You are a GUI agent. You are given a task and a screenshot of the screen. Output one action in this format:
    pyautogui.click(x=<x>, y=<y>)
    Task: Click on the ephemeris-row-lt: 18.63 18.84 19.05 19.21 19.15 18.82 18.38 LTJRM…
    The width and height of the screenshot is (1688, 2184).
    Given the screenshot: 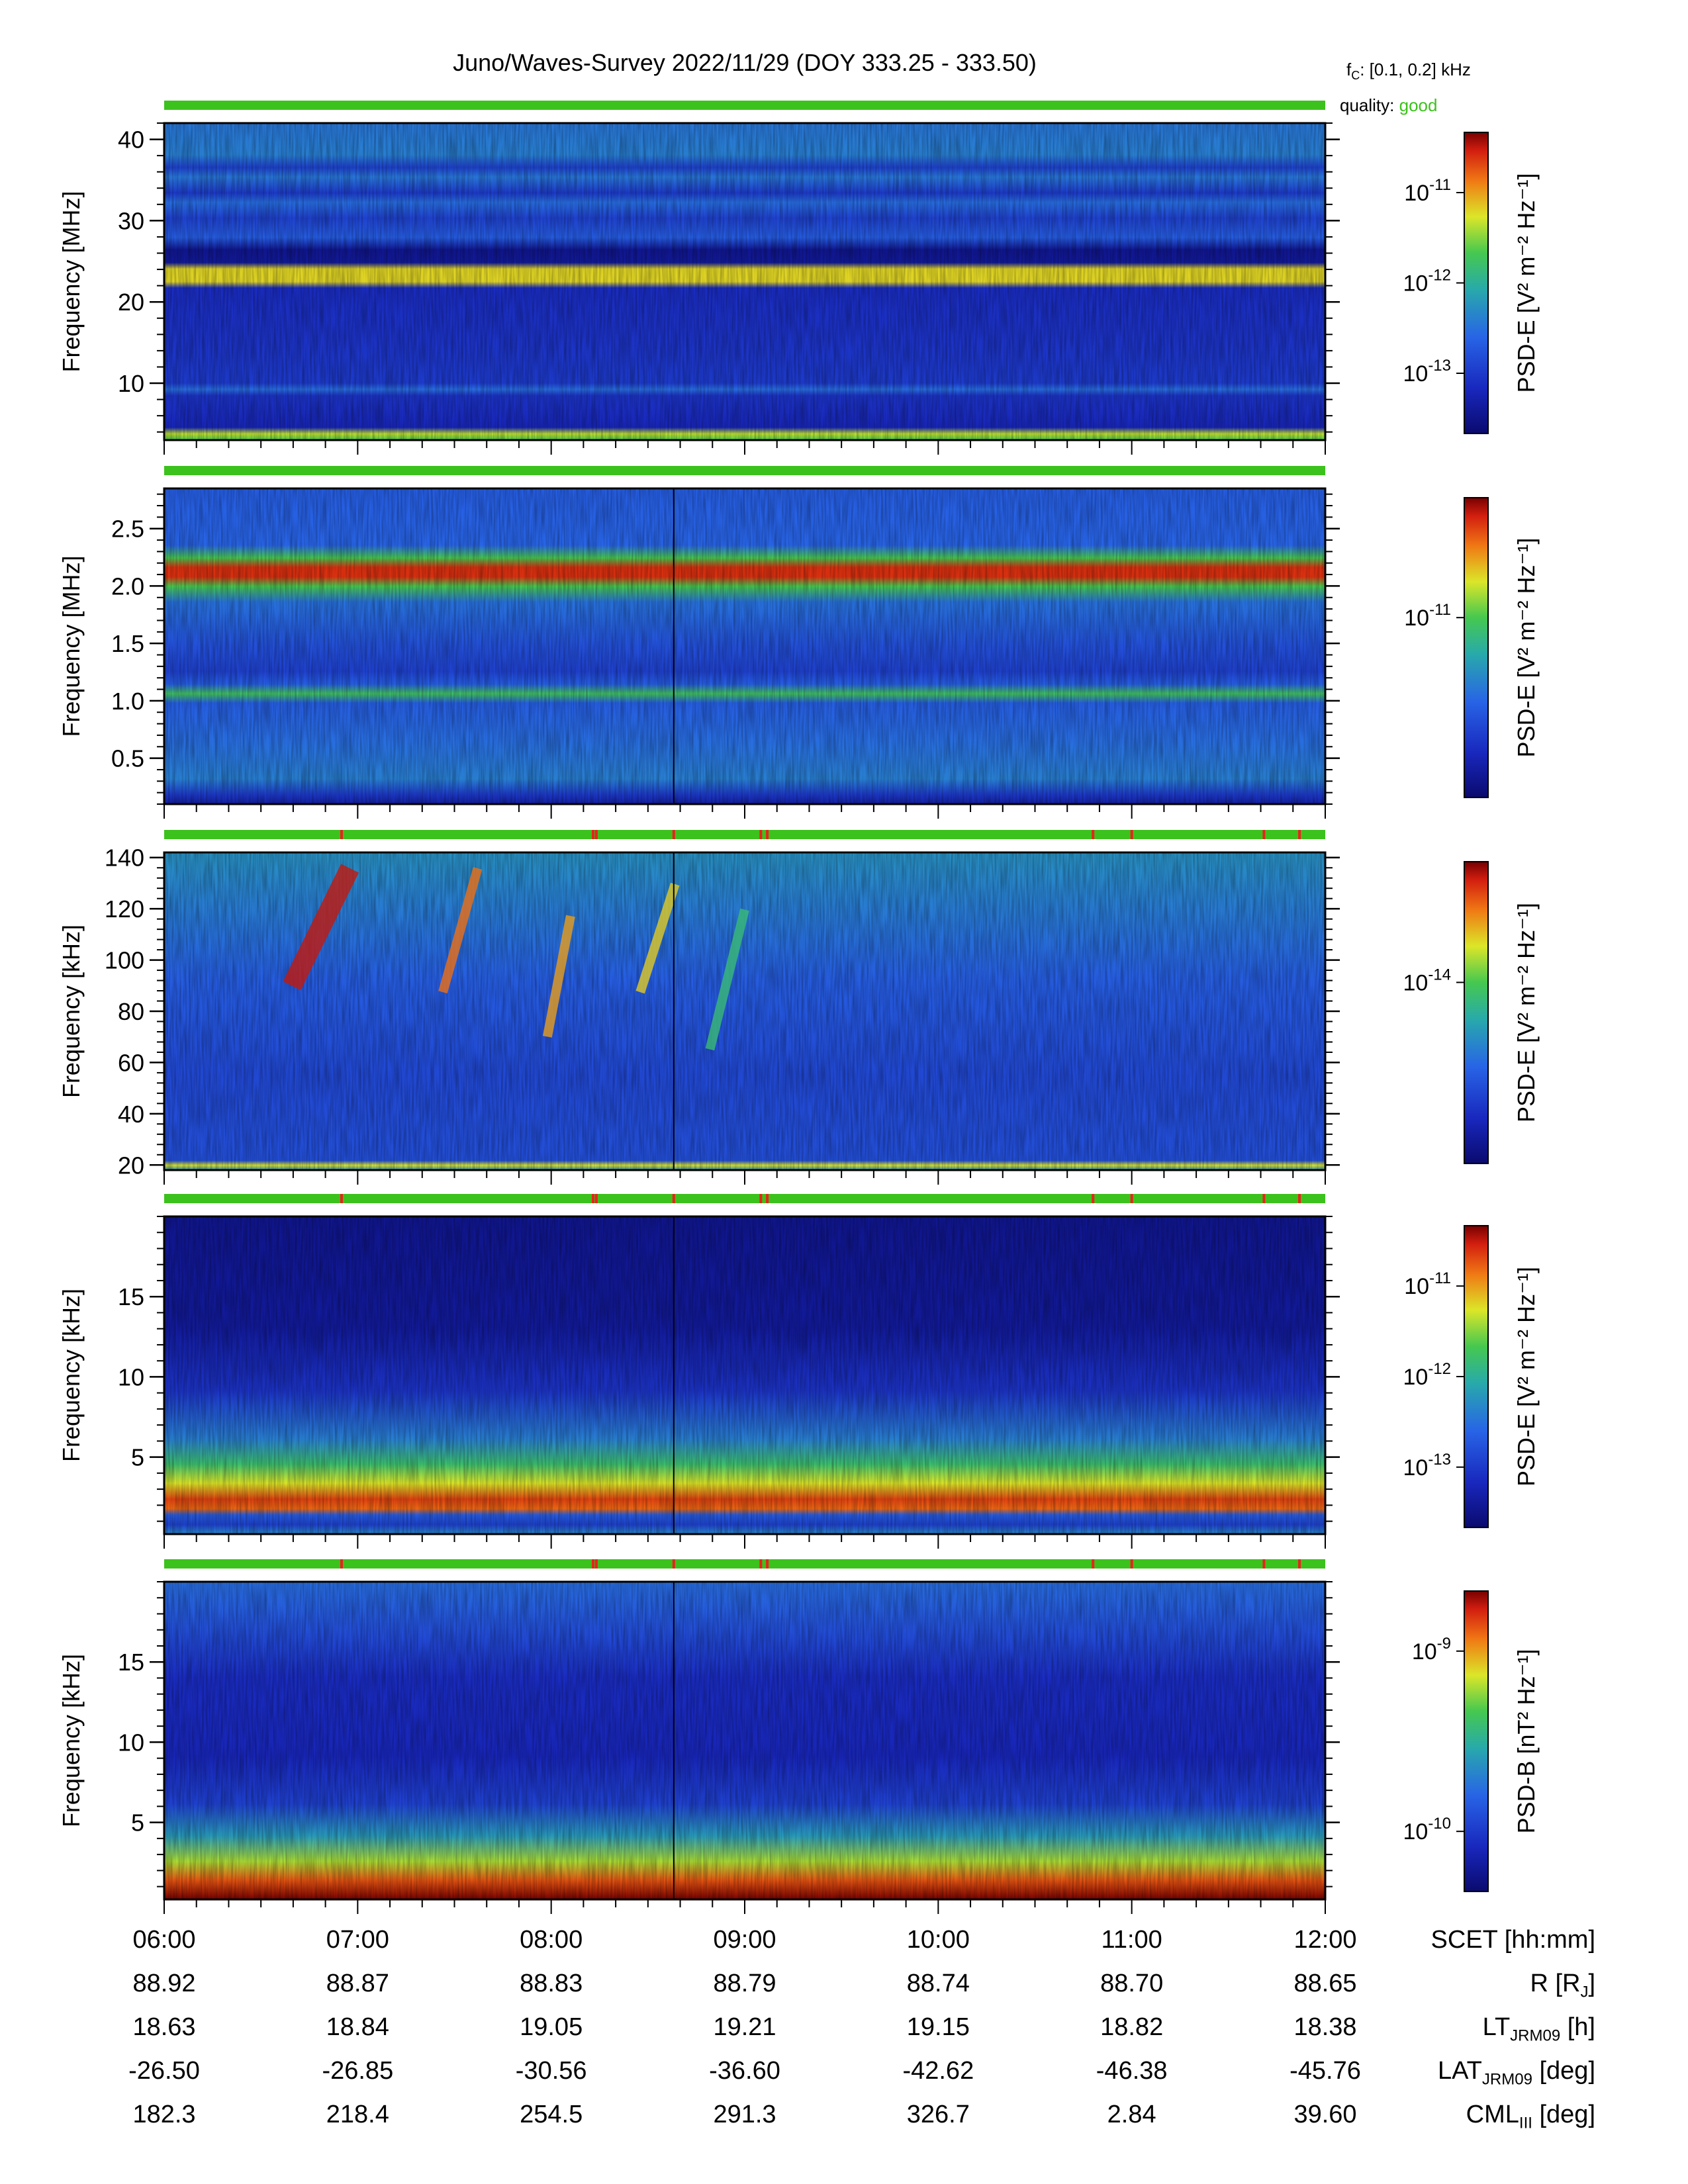 What is the action you would take?
    pyautogui.click(x=844, y=2029)
    